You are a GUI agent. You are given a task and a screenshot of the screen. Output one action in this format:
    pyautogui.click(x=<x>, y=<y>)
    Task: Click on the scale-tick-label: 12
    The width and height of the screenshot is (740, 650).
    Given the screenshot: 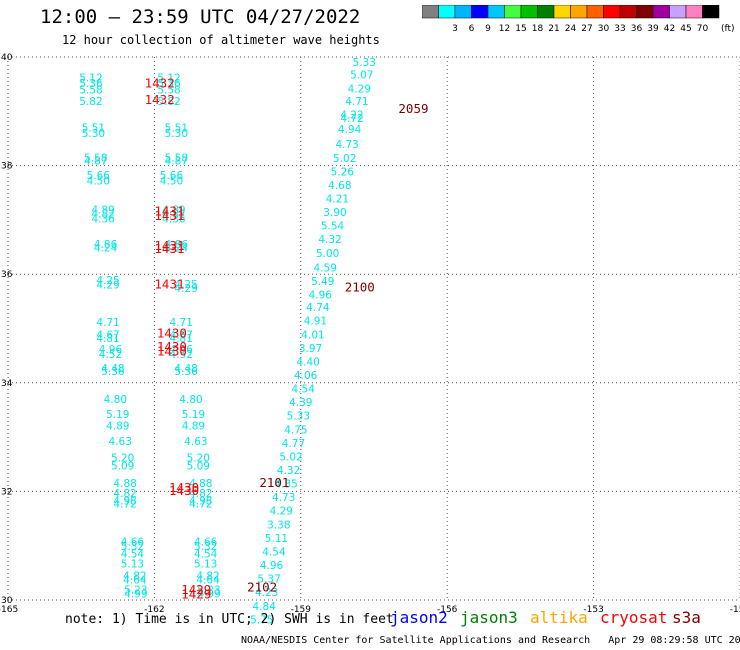 What is the action you would take?
    pyautogui.click(x=504, y=29)
    